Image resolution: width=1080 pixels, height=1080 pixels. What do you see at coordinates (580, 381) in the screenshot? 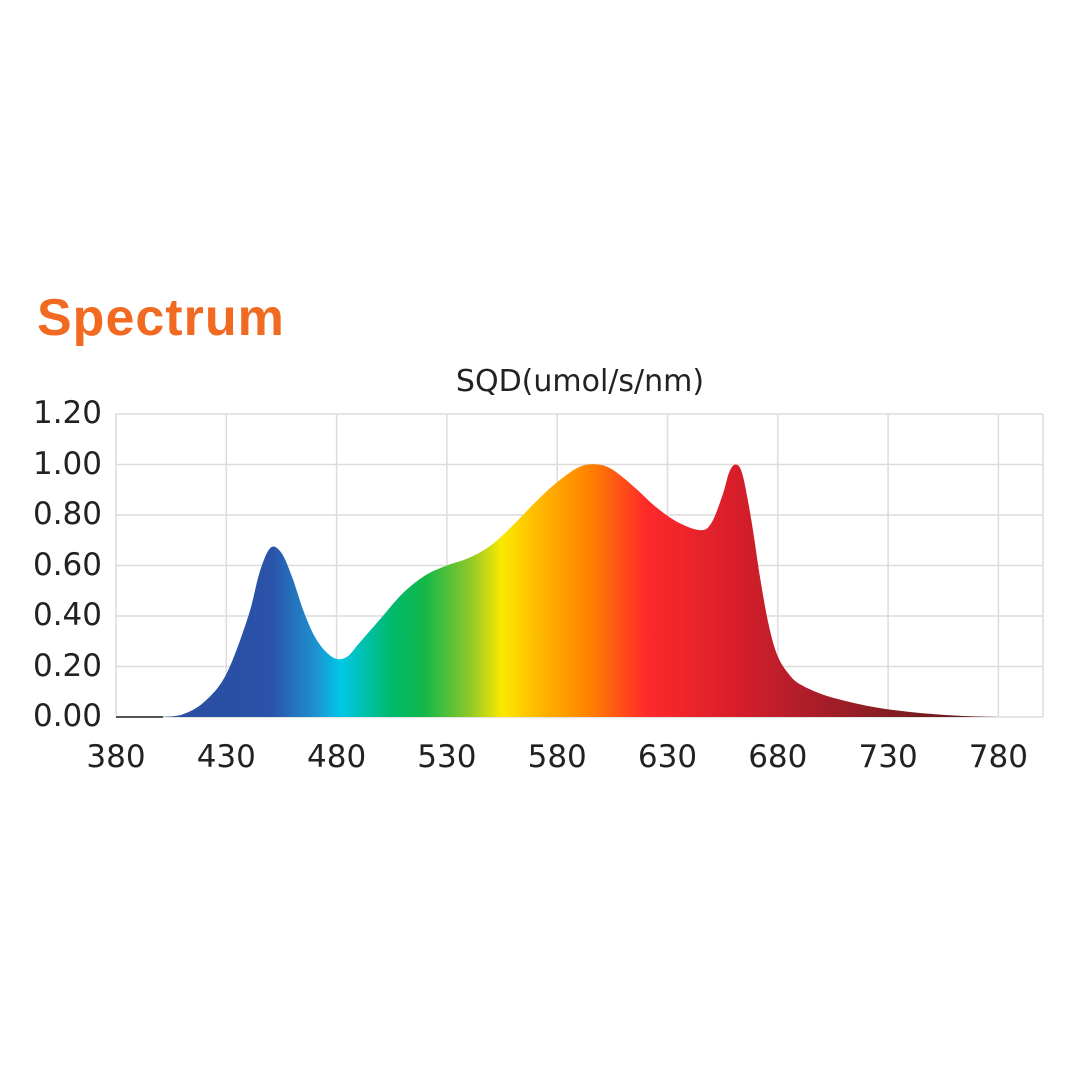
I see `chart-title: SQD(umol/s/nm)` at bounding box center [580, 381].